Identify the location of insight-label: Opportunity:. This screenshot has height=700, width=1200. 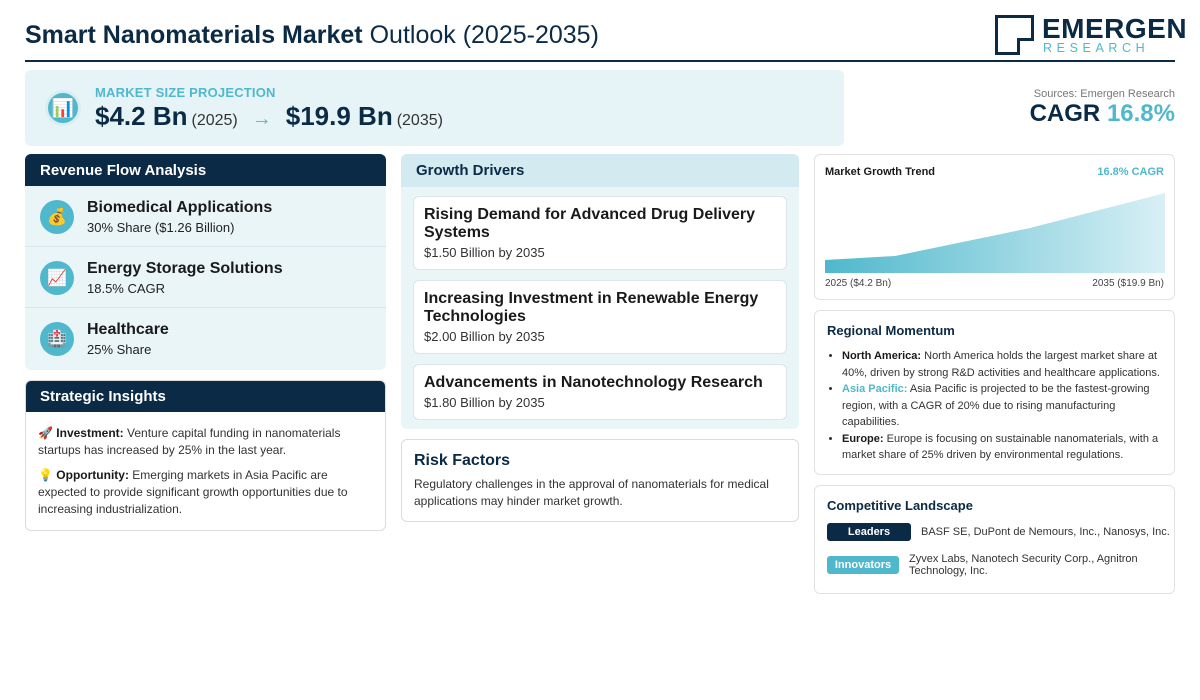
(92, 475).